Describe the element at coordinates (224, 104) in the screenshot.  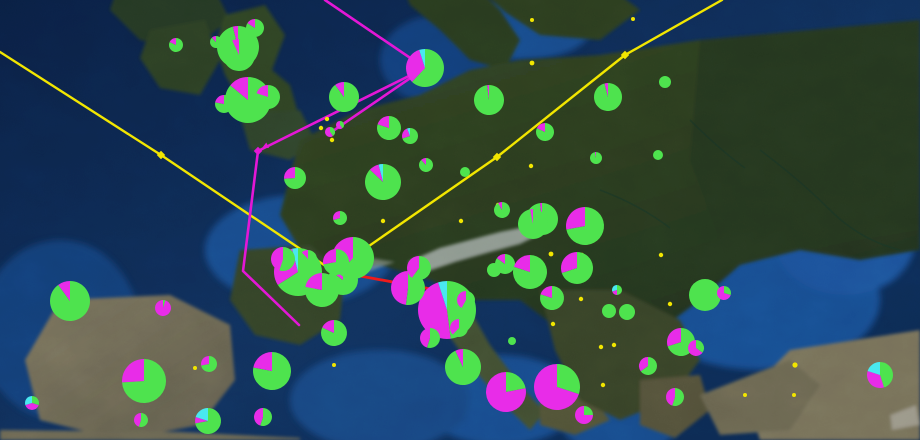
I see `pie-wales` at that location.